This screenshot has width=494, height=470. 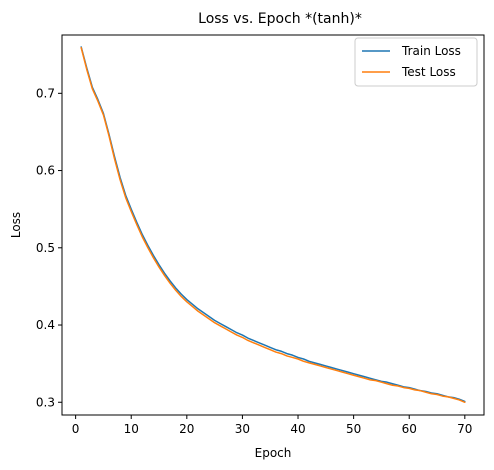 What do you see at coordinates (45, 325) in the screenshot?
I see `y-tick-label: 0.4` at bounding box center [45, 325].